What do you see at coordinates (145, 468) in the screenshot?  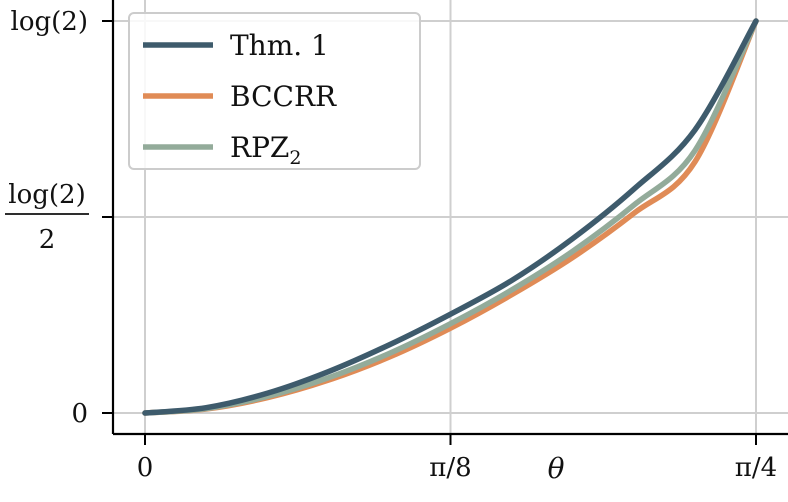 I see `x-tick-label: 0` at bounding box center [145, 468].